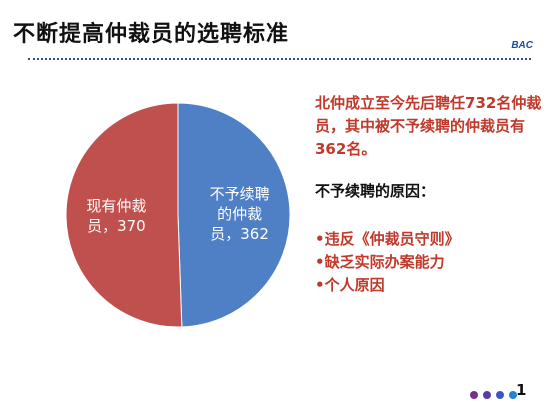 The width and height of the screenshot is (553, 415). I want to click on intro-paragraph: 北仲成立至今先后聘任732名仲裁员，其中被不予续聘的仲裁员有 362名。, so click(432, 126).